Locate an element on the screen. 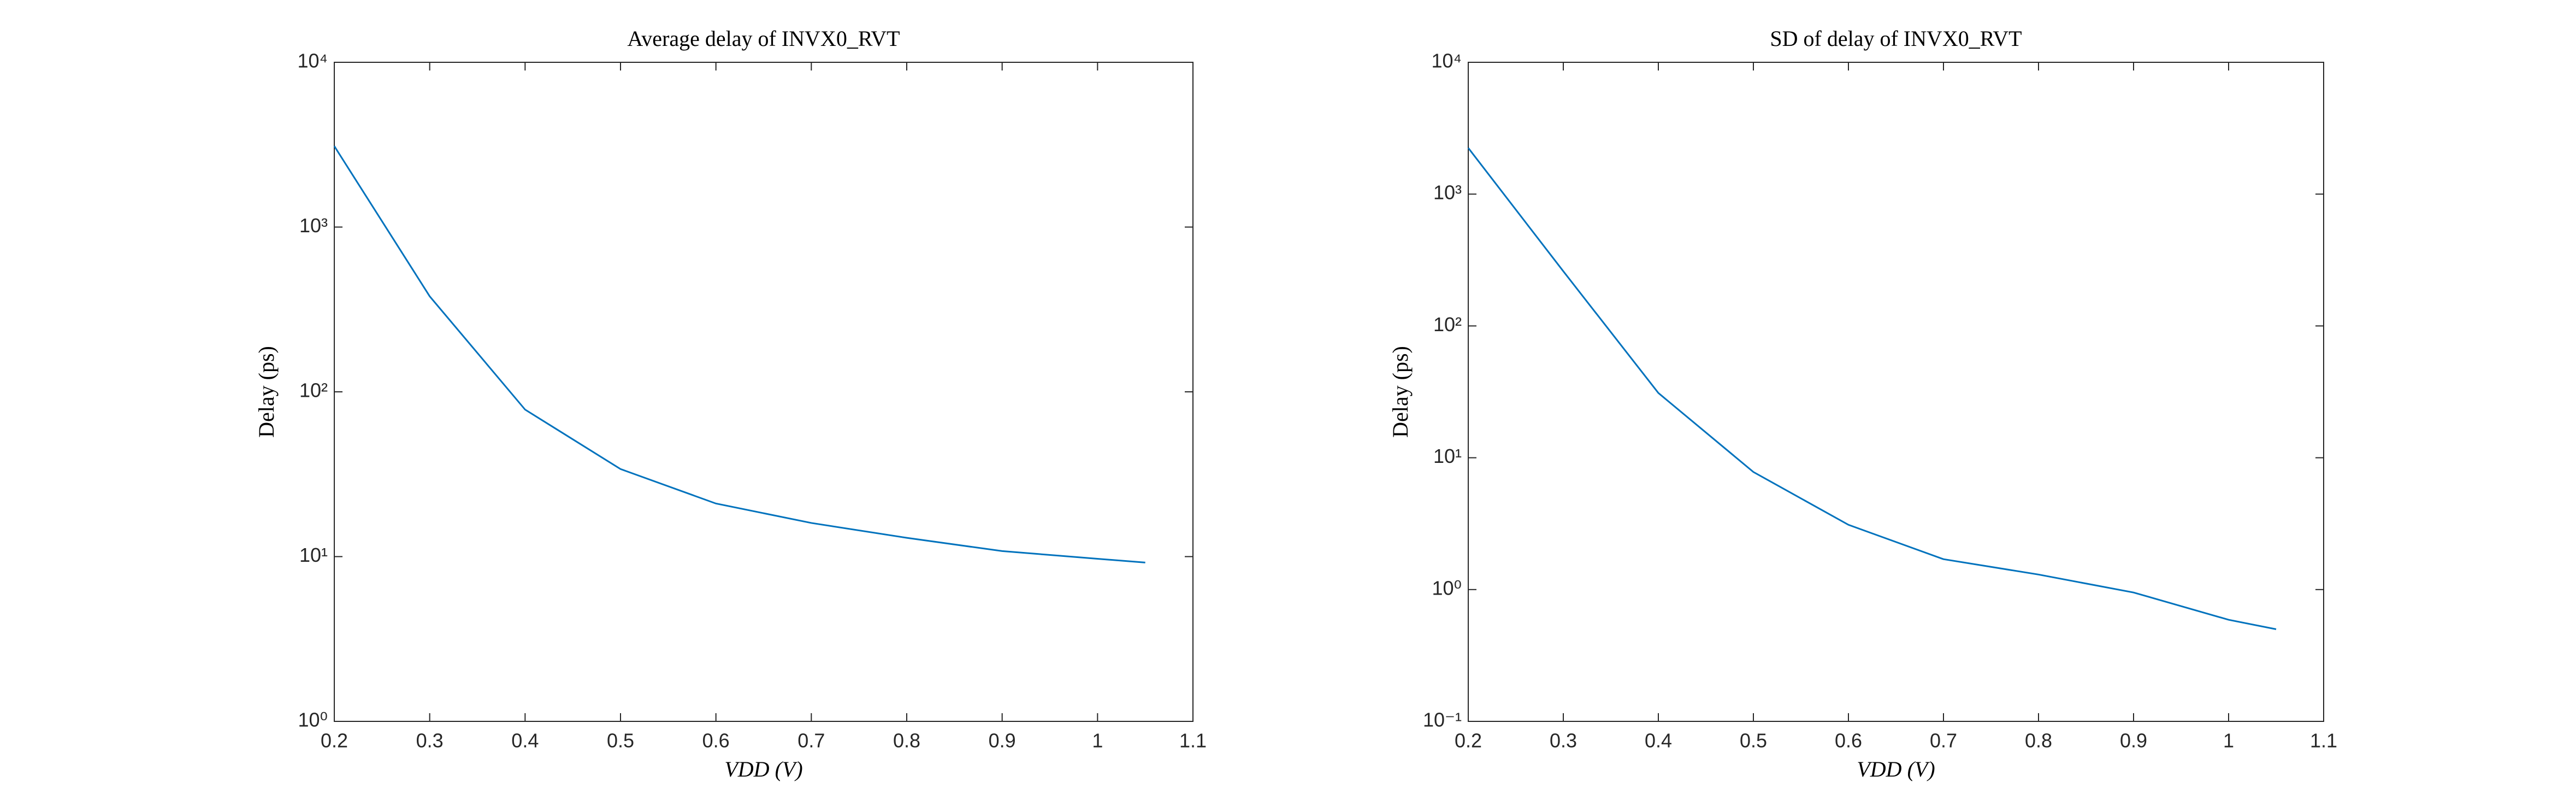 This screenshot has width=2576, height=811. y-tick-label: 10⁻¹ is located at coordinates (1442, 720).